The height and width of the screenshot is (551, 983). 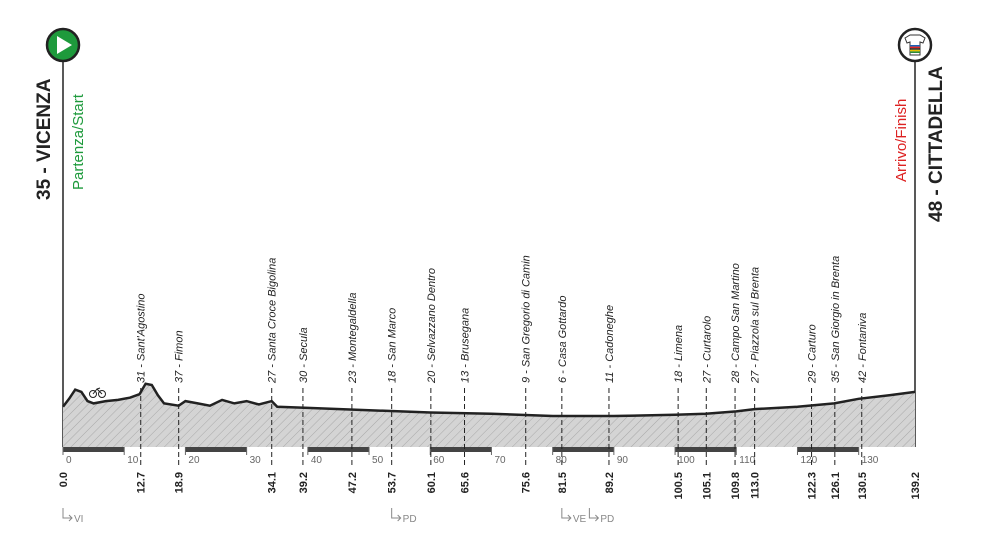 I want to click on x-tick-label: 10, so click(x=133, y=460).